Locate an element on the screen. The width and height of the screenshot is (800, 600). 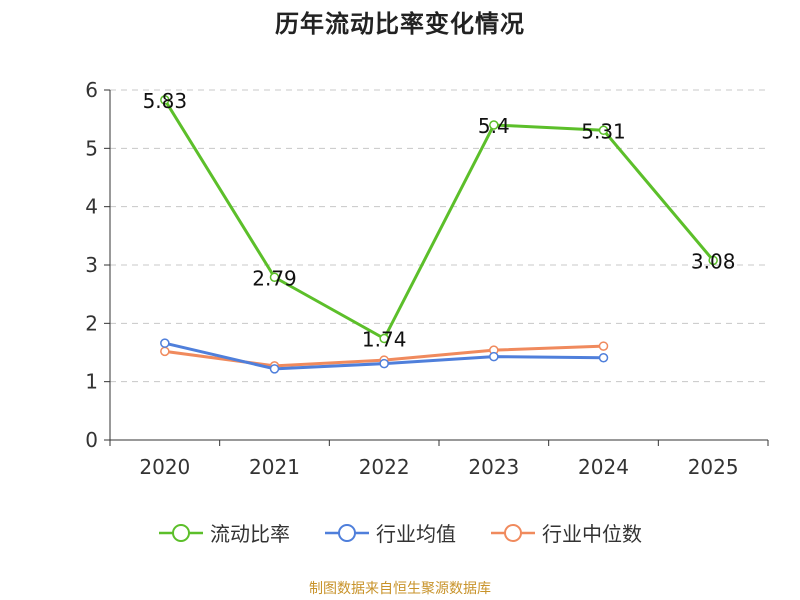
y-tick-label: 6 is located at coordinates (91, 90).